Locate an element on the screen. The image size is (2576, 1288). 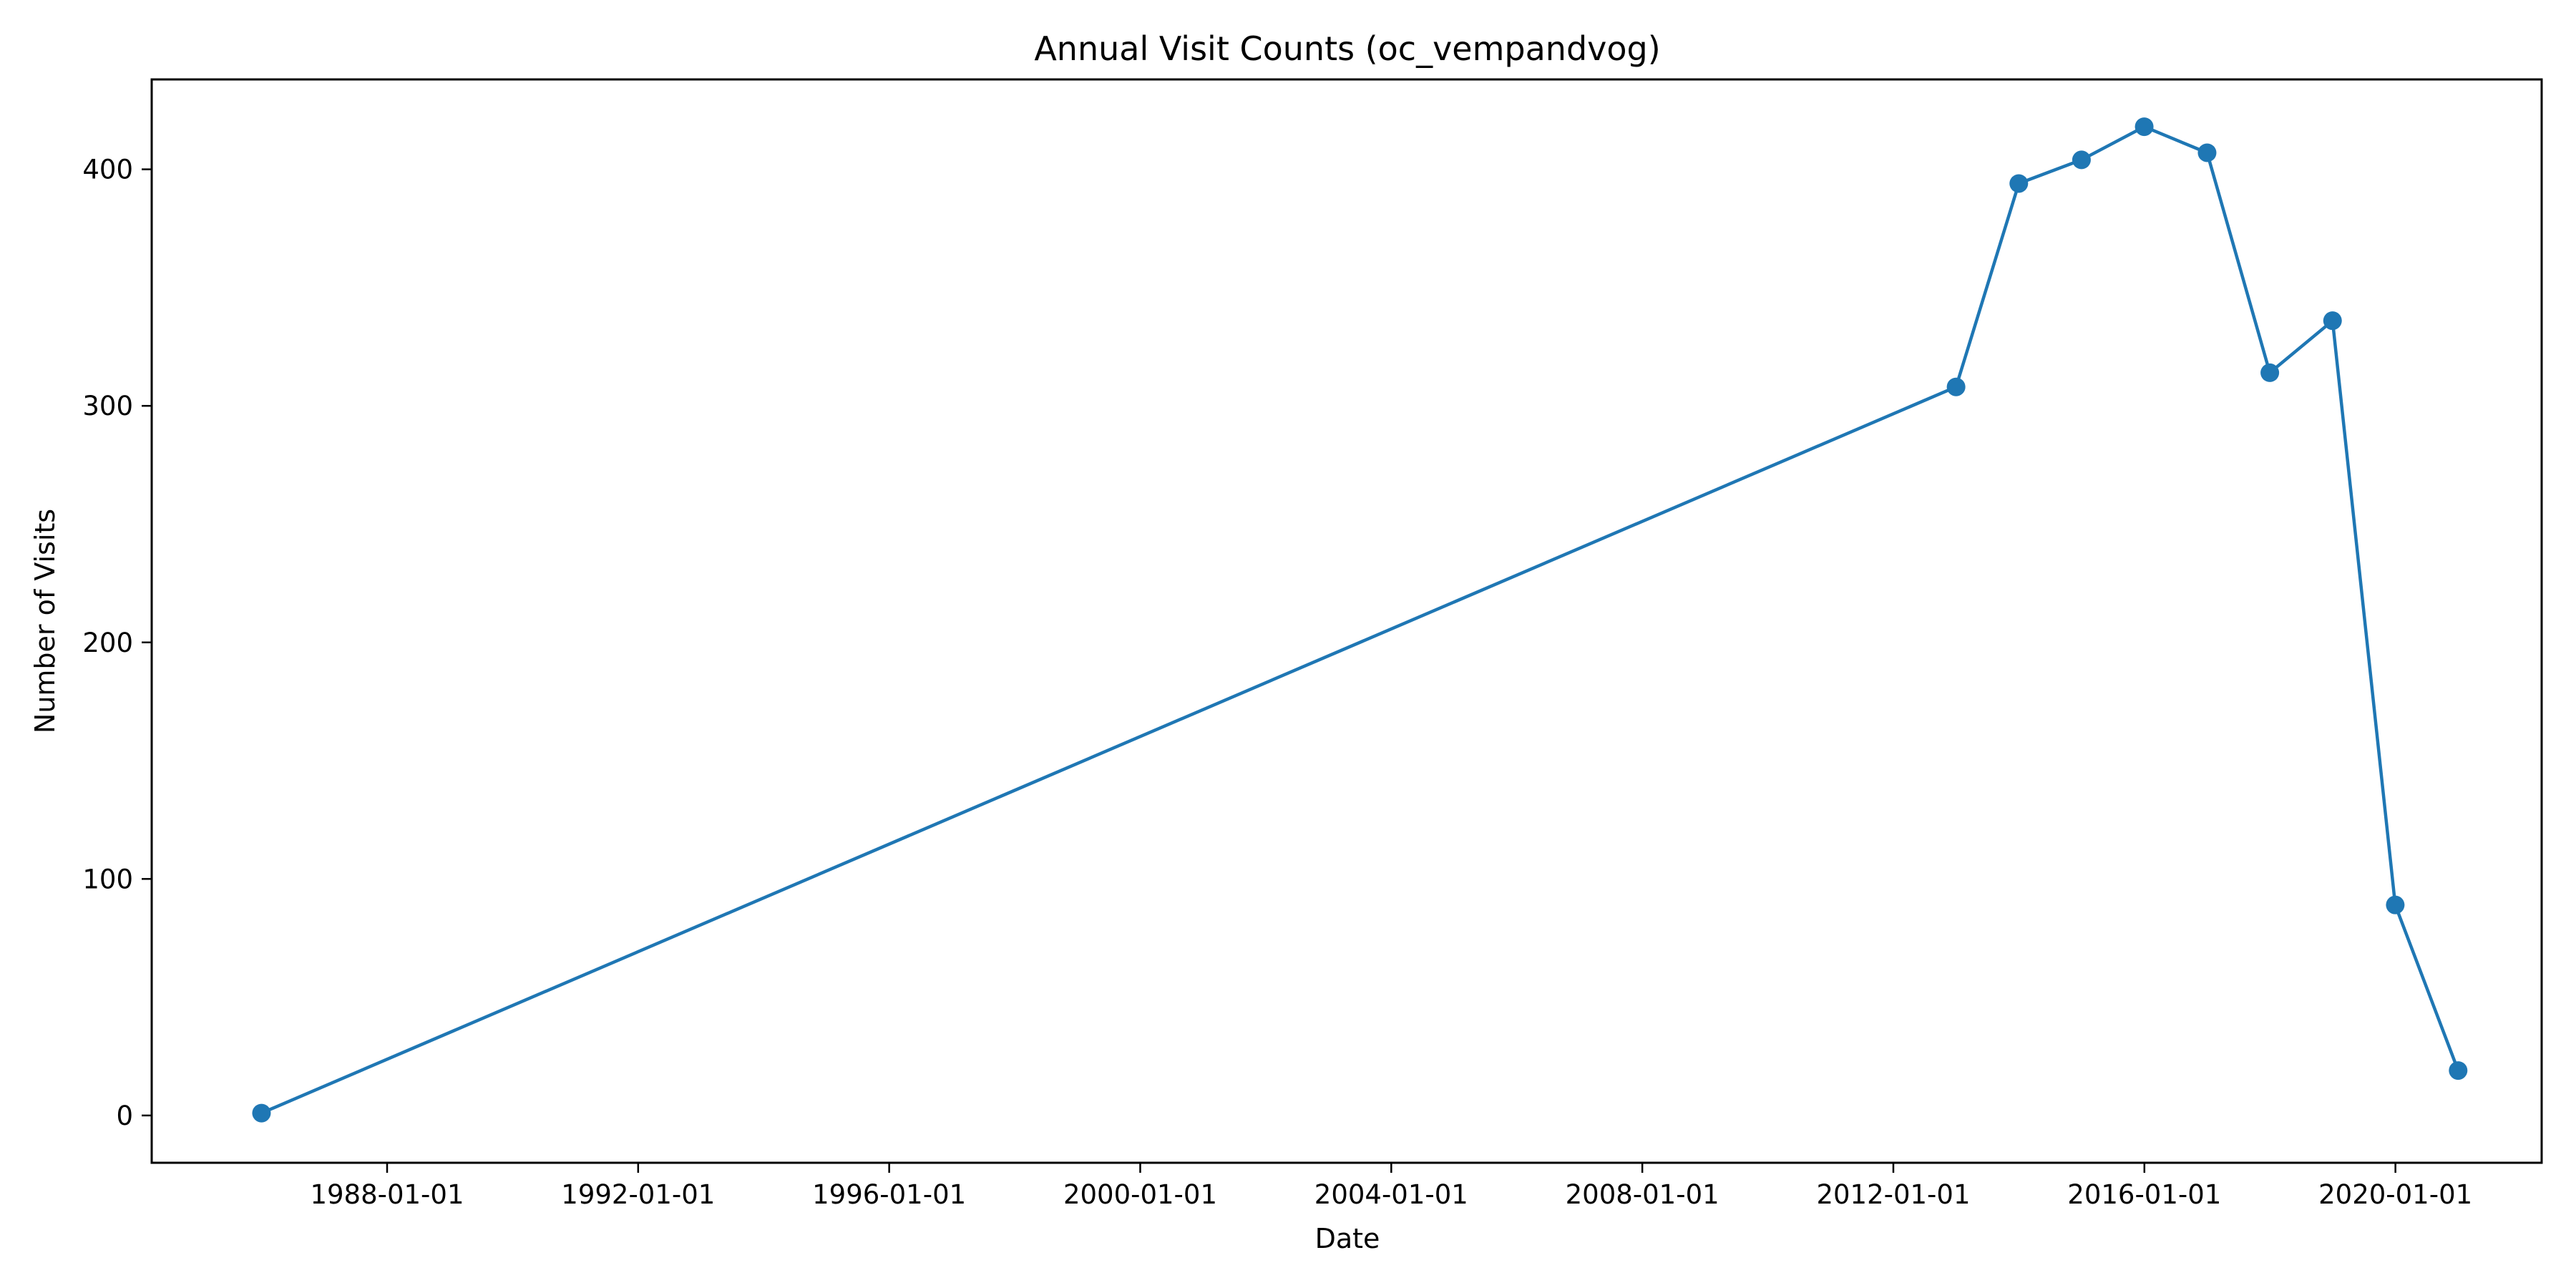
y-axis-label: Number of Visits is located at coordinates (45, 621).